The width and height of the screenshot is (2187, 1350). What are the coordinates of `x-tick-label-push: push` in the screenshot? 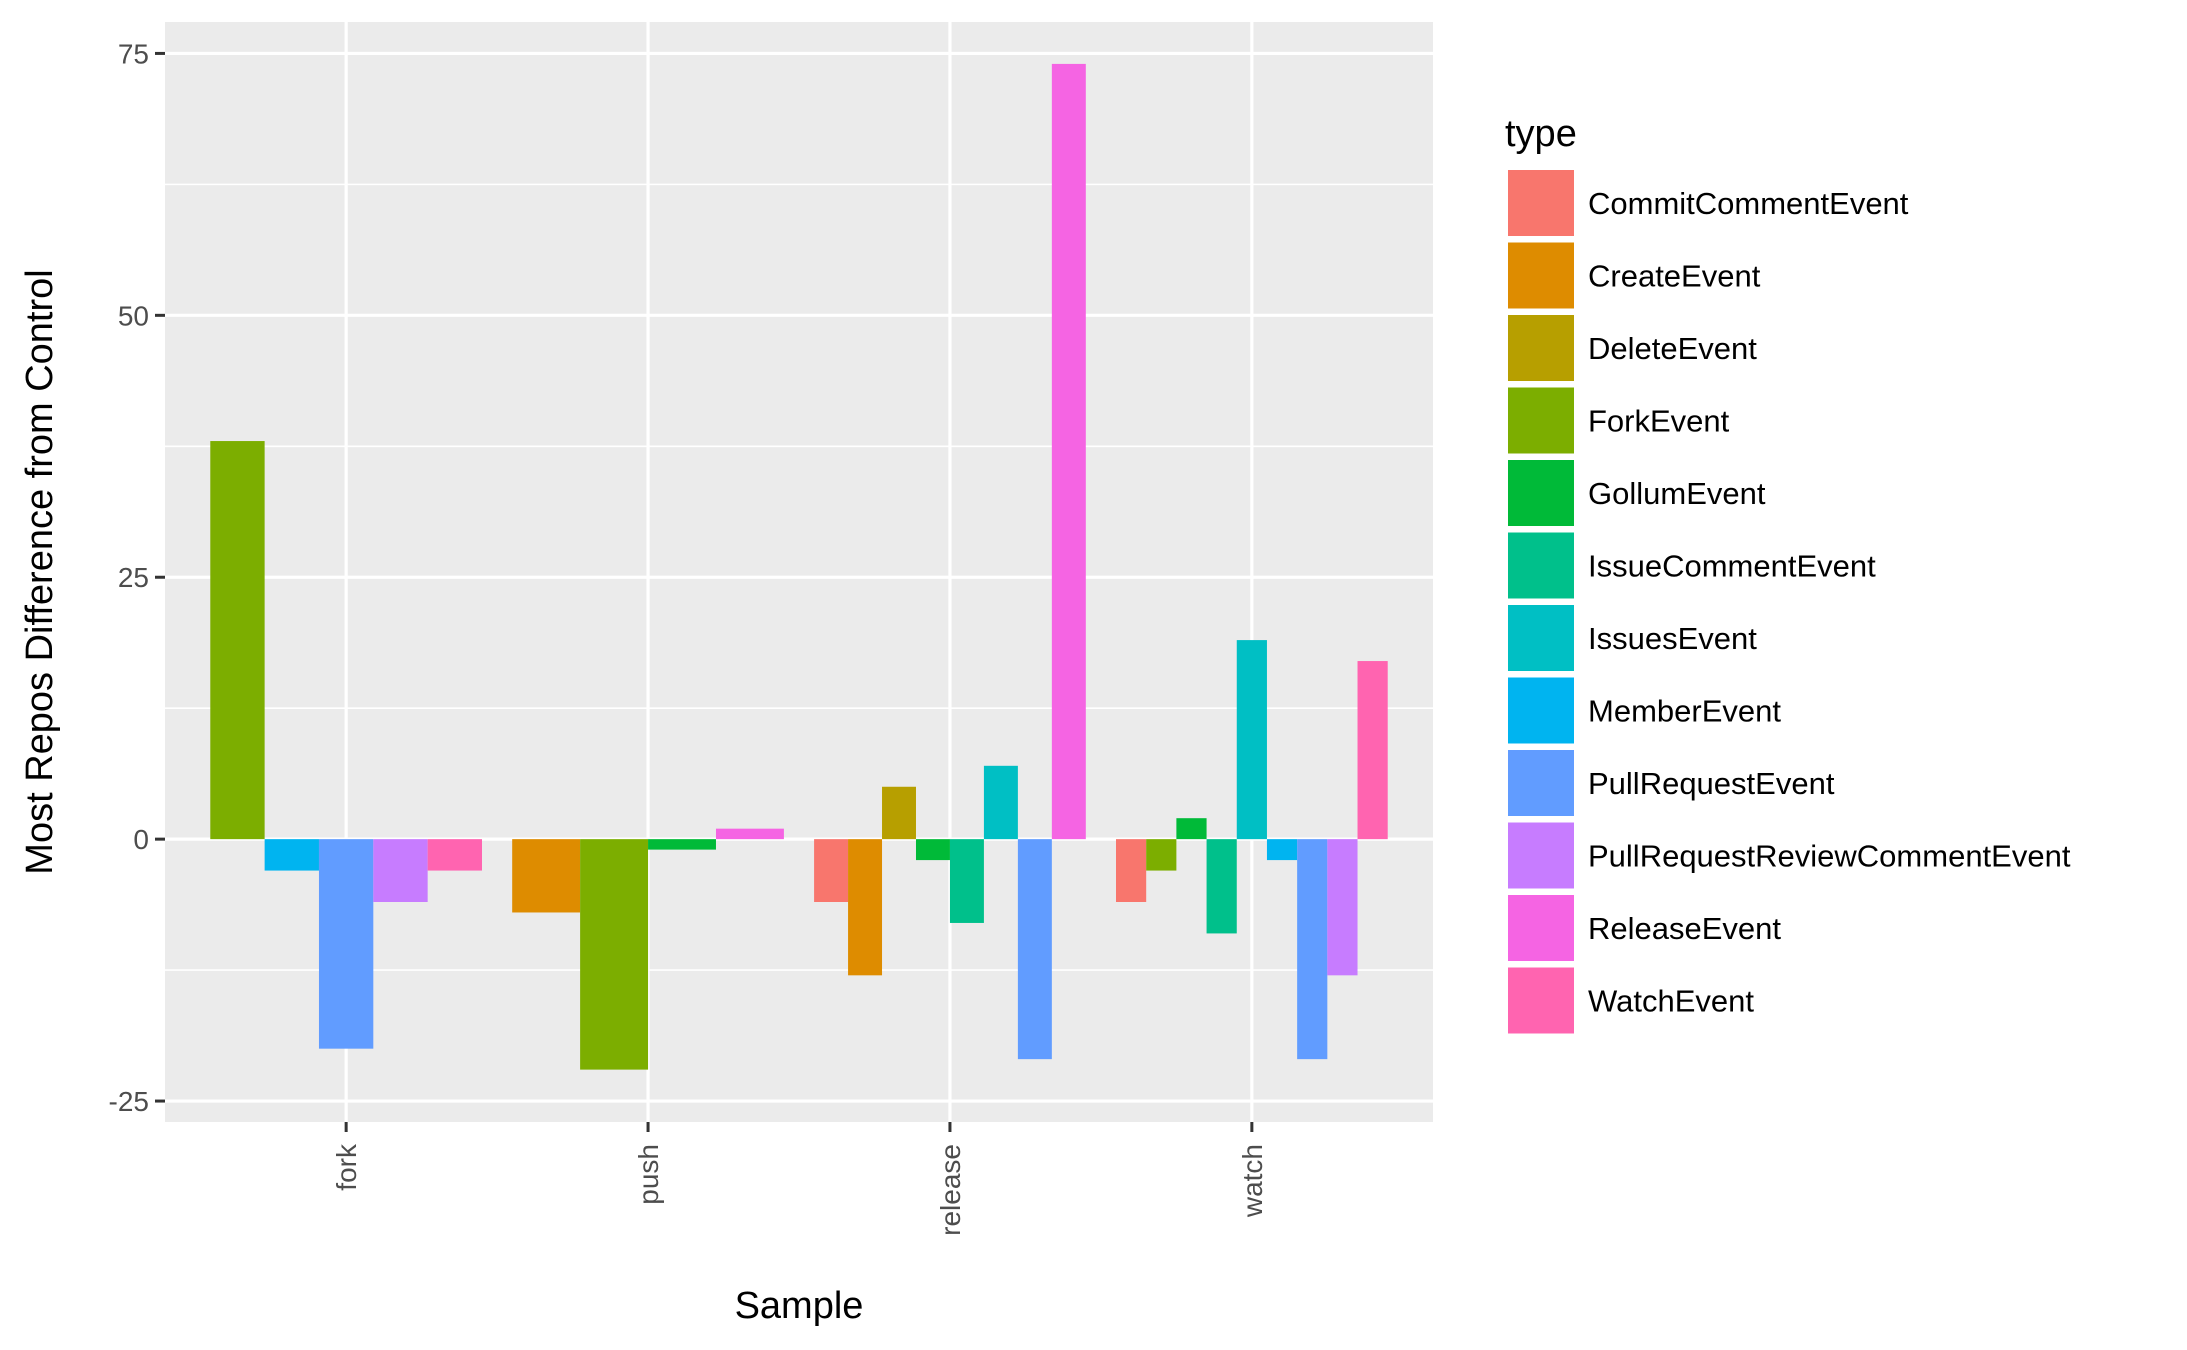 It's located at (648, 1174).